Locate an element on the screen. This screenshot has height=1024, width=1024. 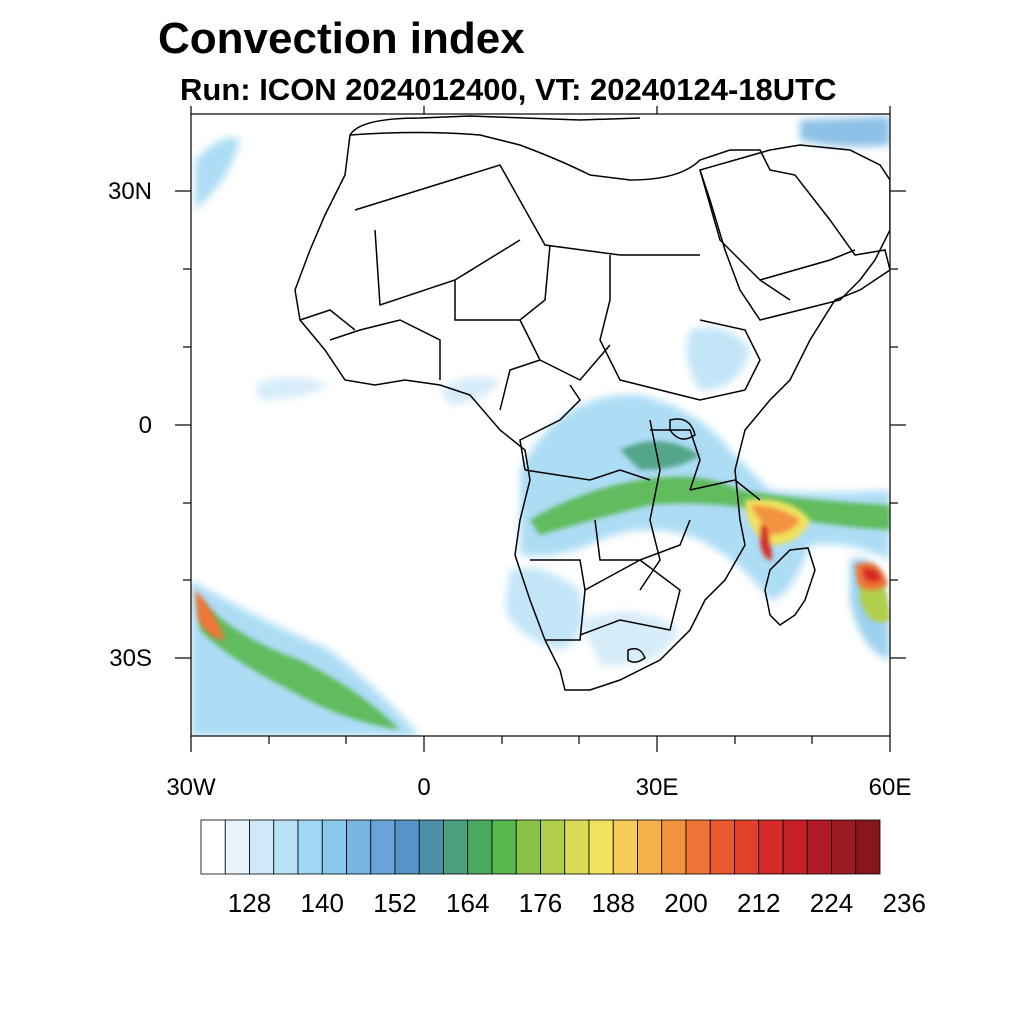
convection-area-southwest is located at coordinates (544, 608).